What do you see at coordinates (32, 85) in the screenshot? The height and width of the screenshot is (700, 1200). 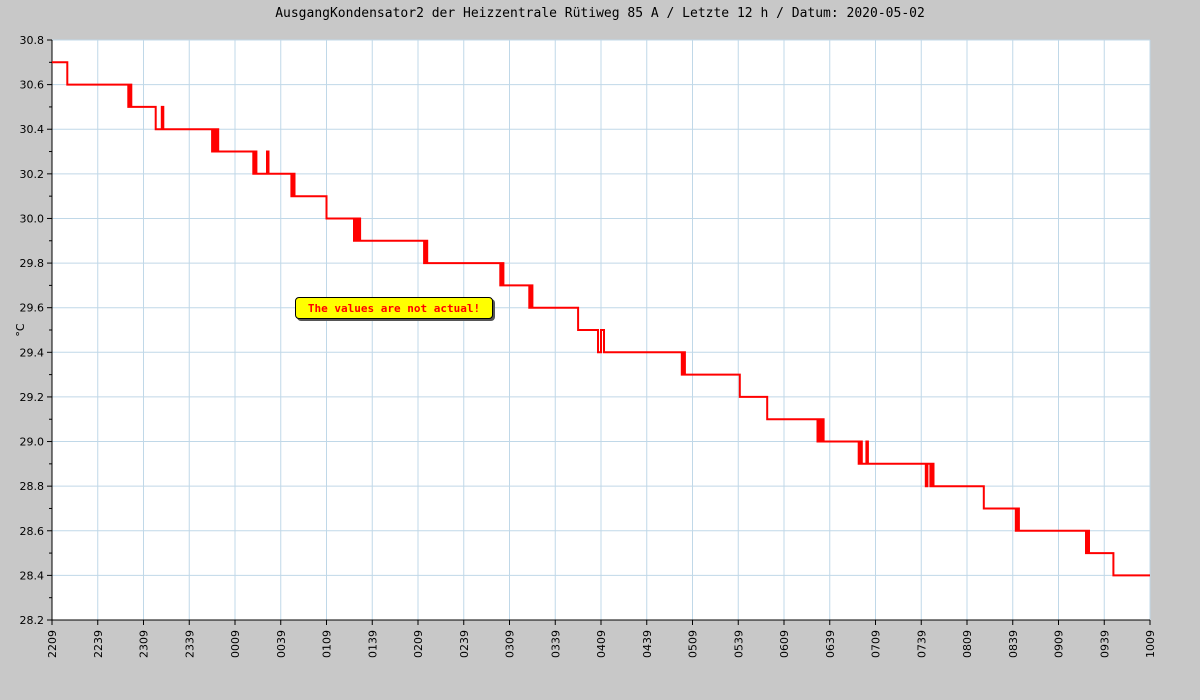 I see `y-tick-label: 30.6` at bounding box center [32, 85].